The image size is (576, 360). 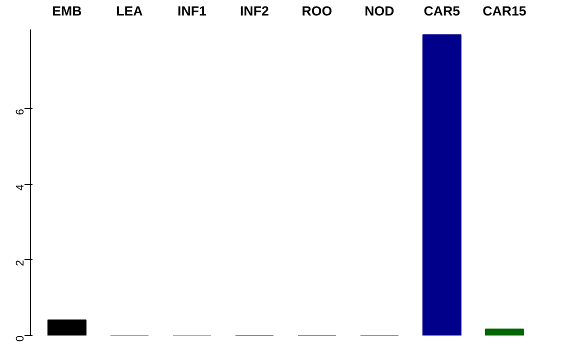 What do you see at coordinates (67, 11) in the screenshot?
I see `x-tick-label: EMB` at bounding box center [67, 11].